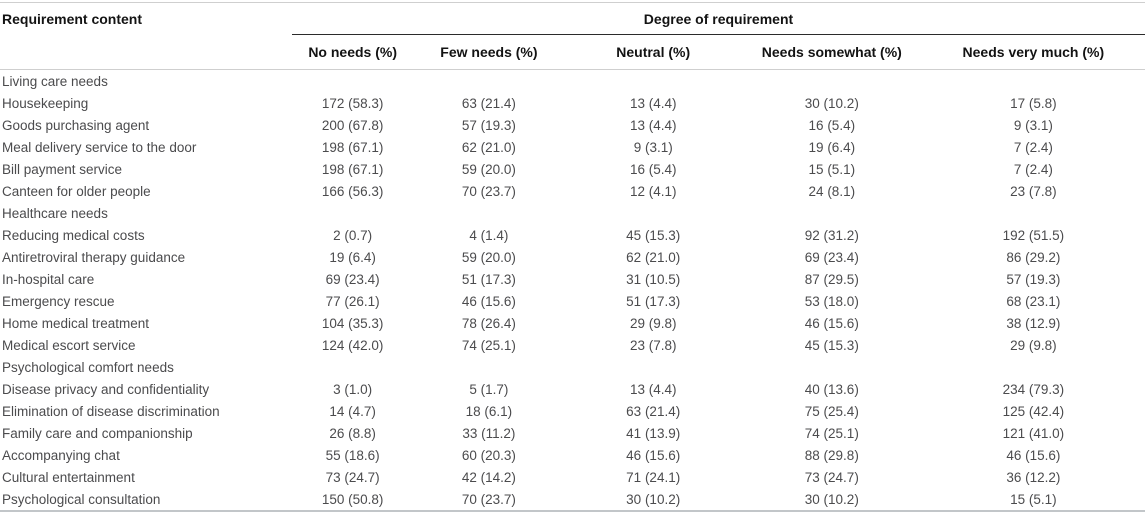 Image resolution: width=1145 pixels, height=520 pixels. What do you see at coordinates (489, 235) in the screenshot?
I see `cell-value: 4 (1.4)` at bounding box center [489, 235].